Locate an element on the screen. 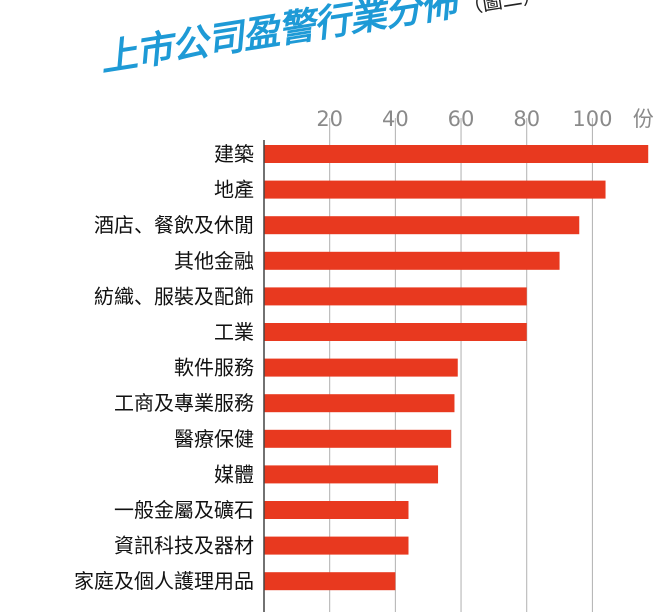  category-label: 媒體 is located at coordinates (234, 474).